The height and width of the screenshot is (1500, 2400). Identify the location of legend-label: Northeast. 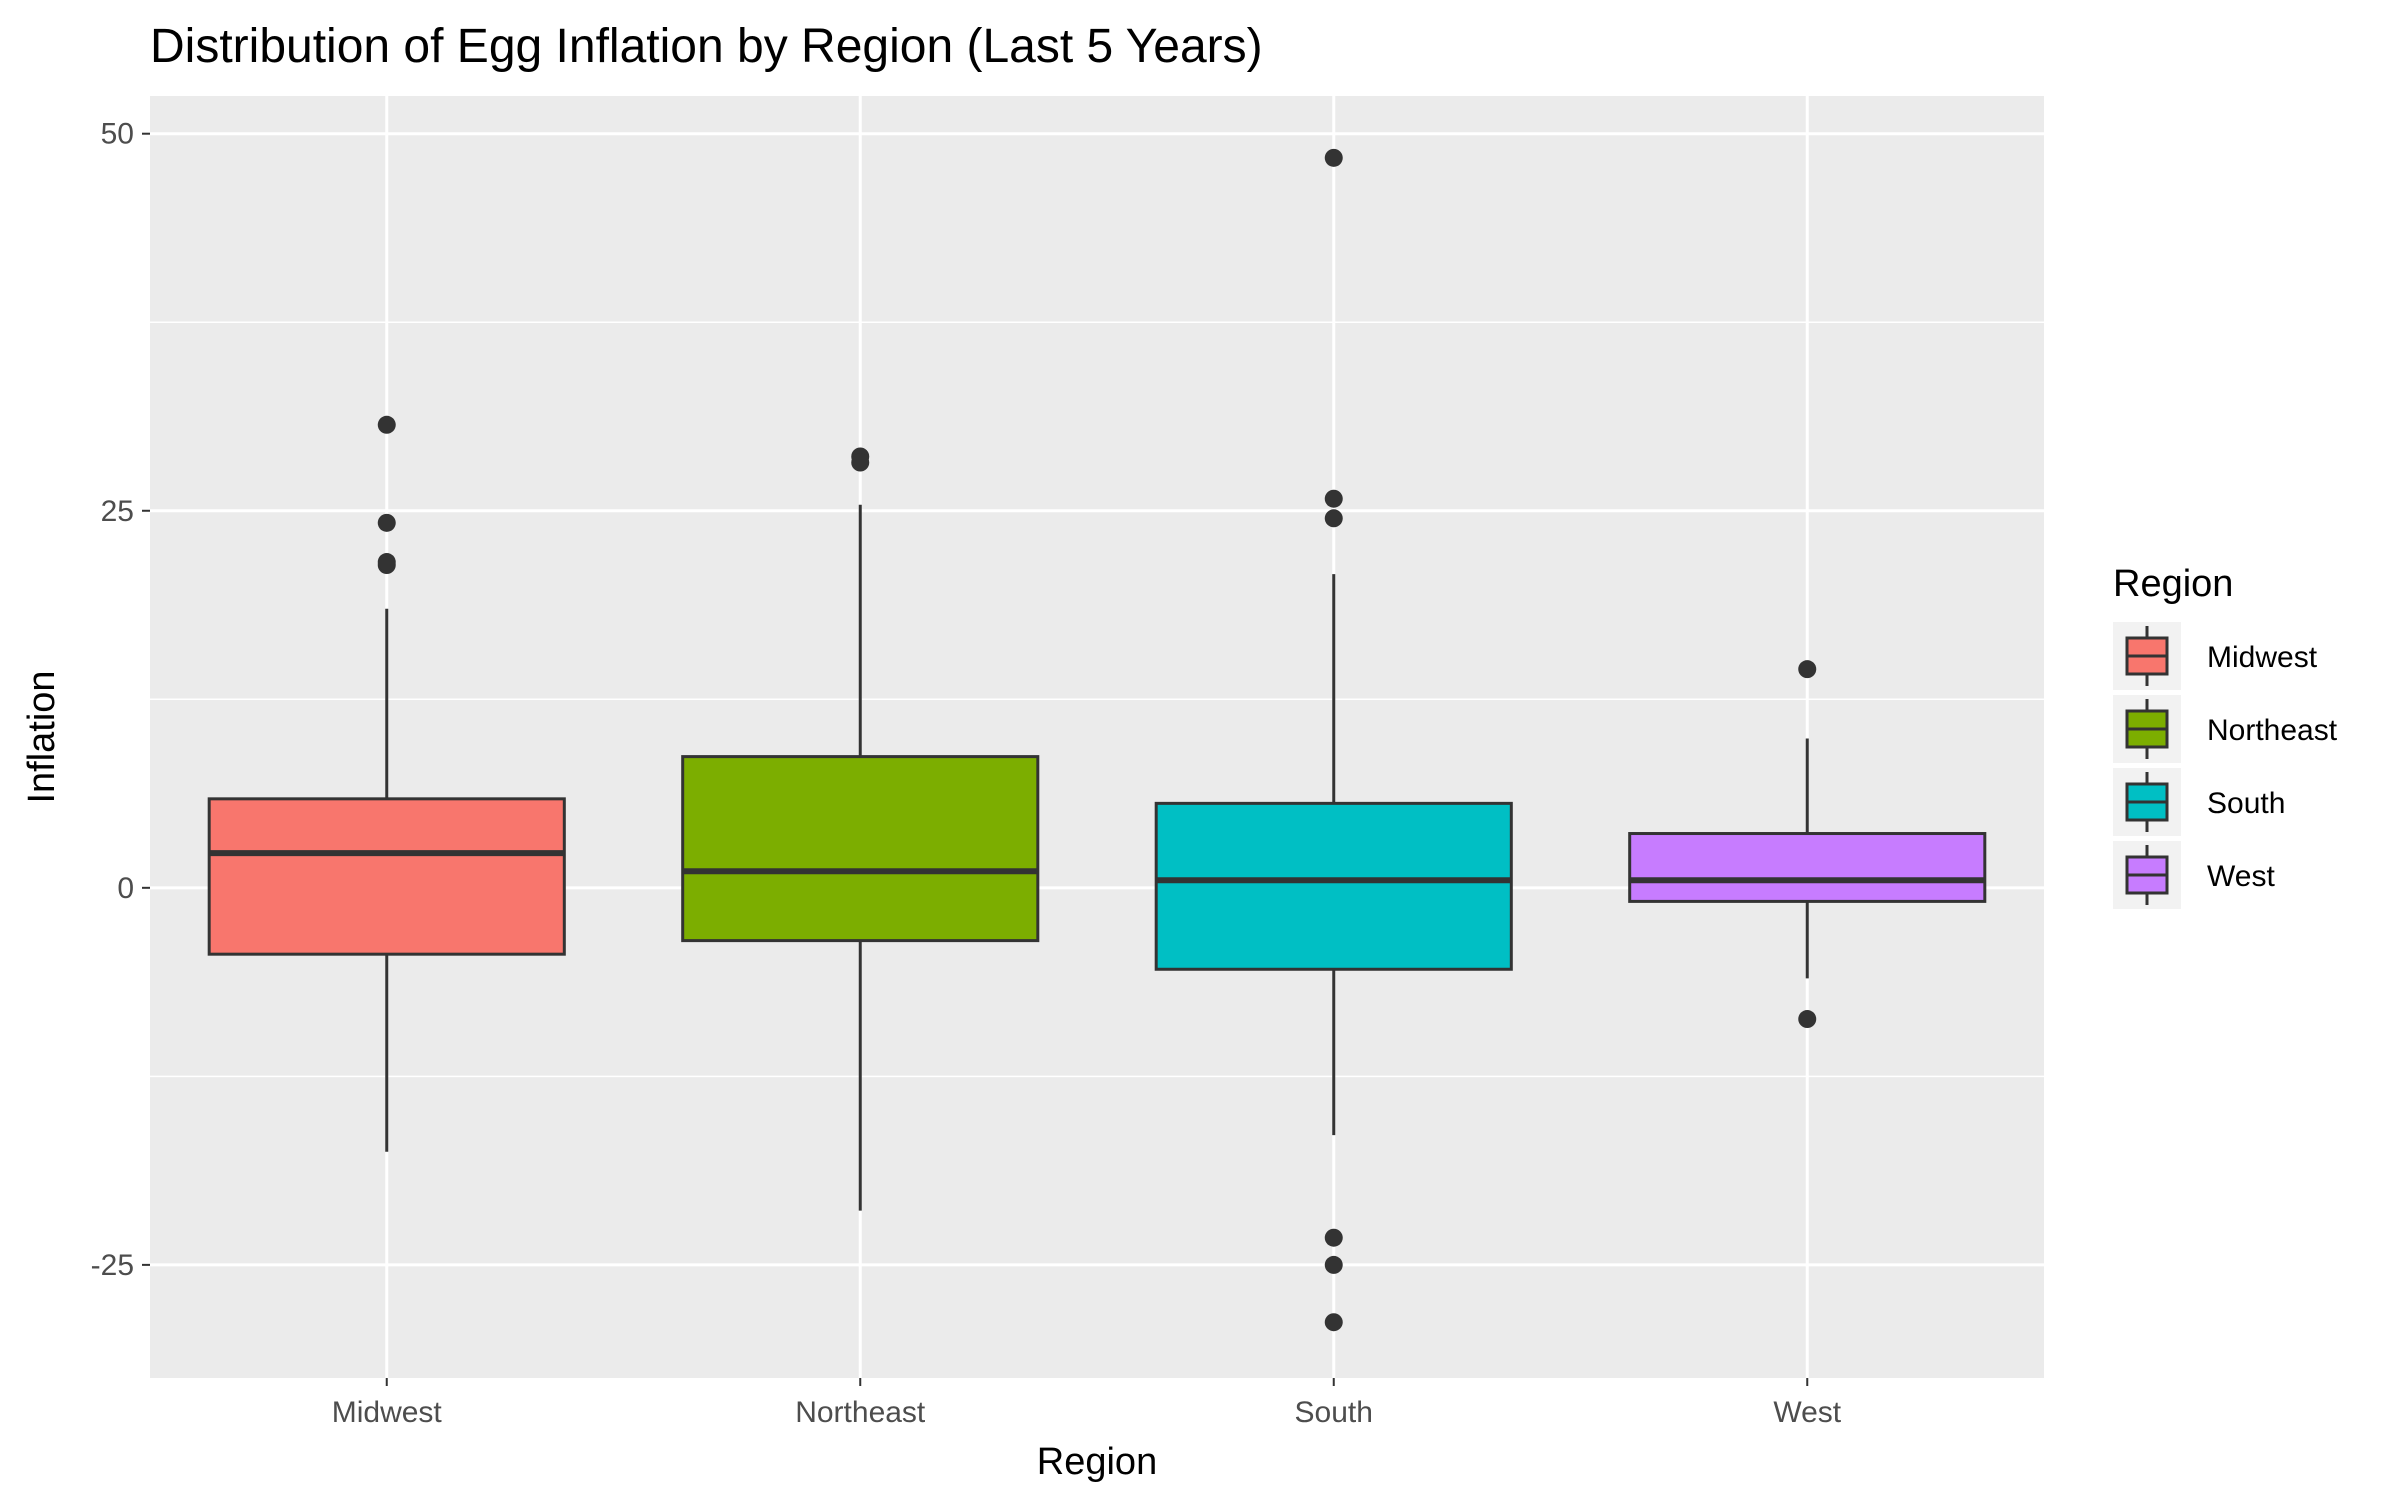
(2272, 730).